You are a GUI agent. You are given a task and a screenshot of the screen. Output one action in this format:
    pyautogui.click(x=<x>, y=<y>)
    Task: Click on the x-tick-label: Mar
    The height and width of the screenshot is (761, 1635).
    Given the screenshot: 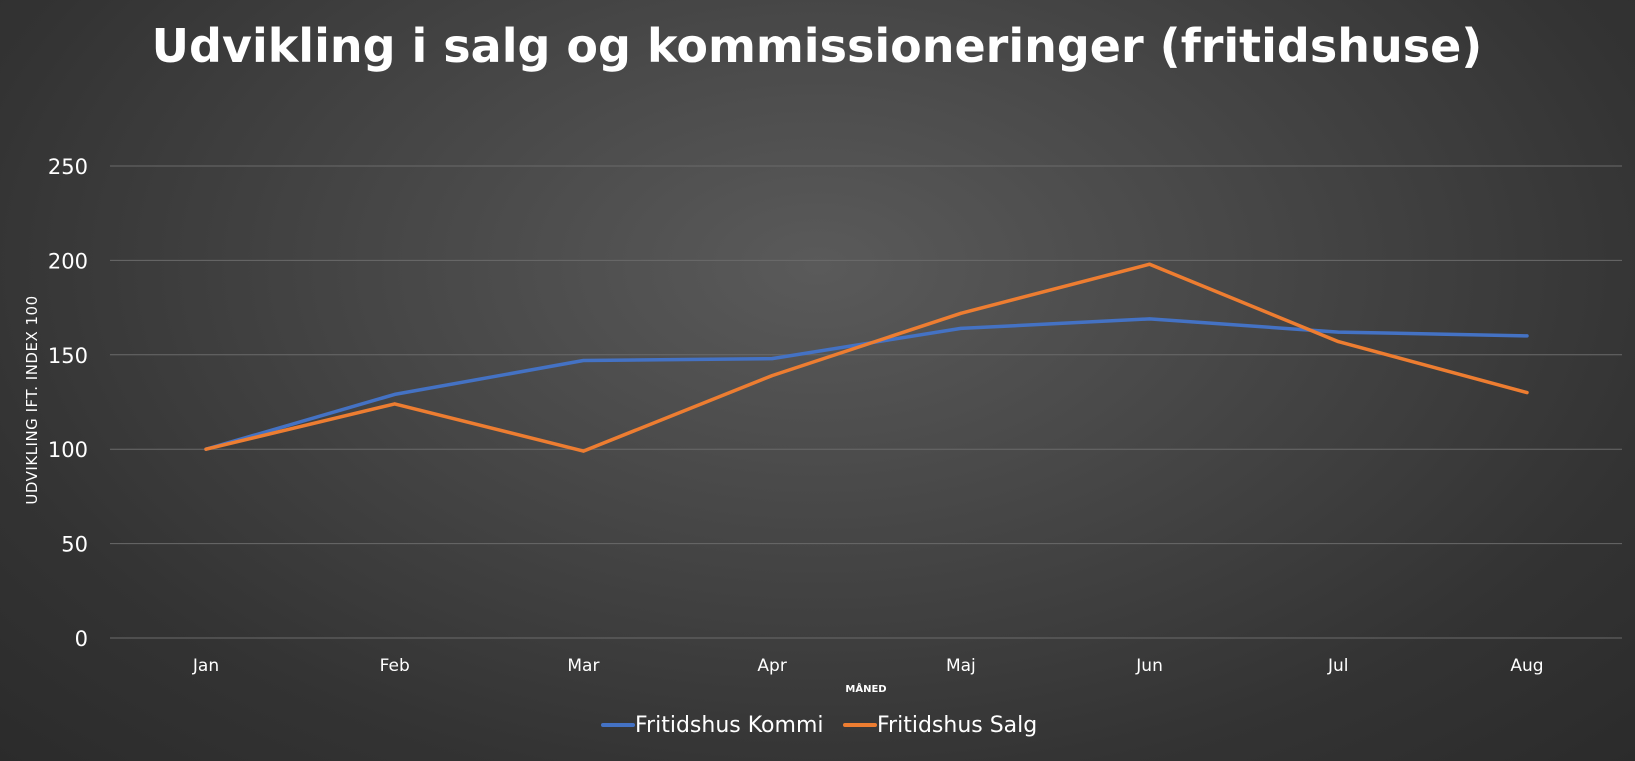 What is the action you would take?
    pyautogui.click(x=583, y=666)
    